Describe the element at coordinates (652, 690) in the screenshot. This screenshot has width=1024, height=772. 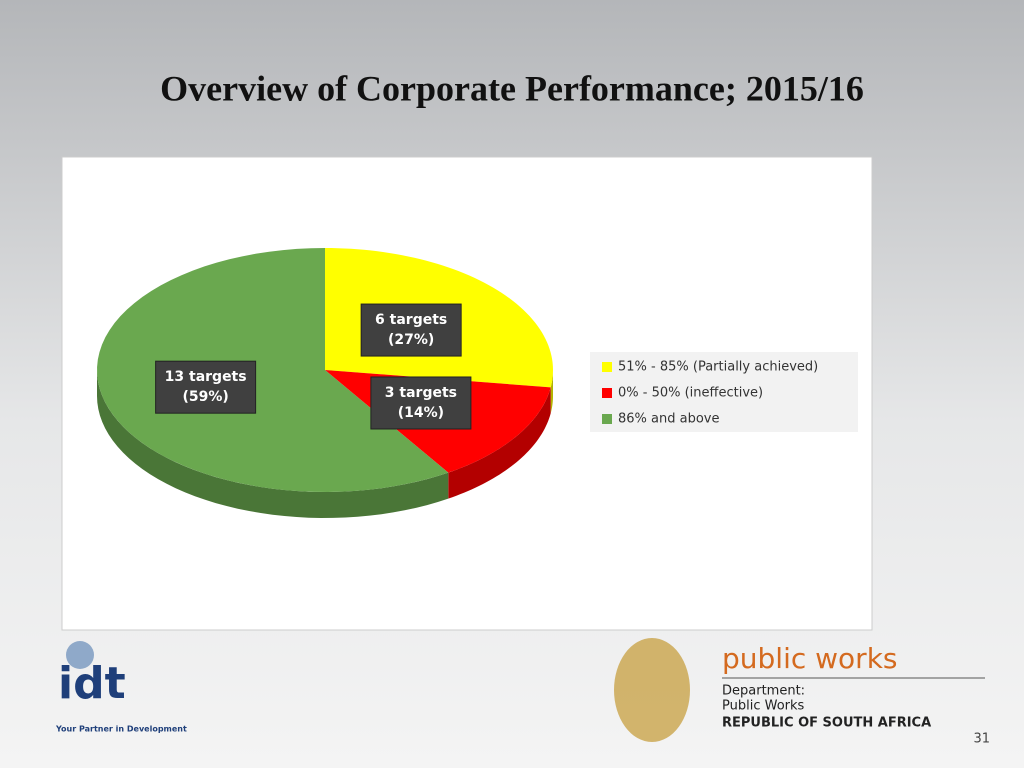
I see `coat-of-arms` at that location.